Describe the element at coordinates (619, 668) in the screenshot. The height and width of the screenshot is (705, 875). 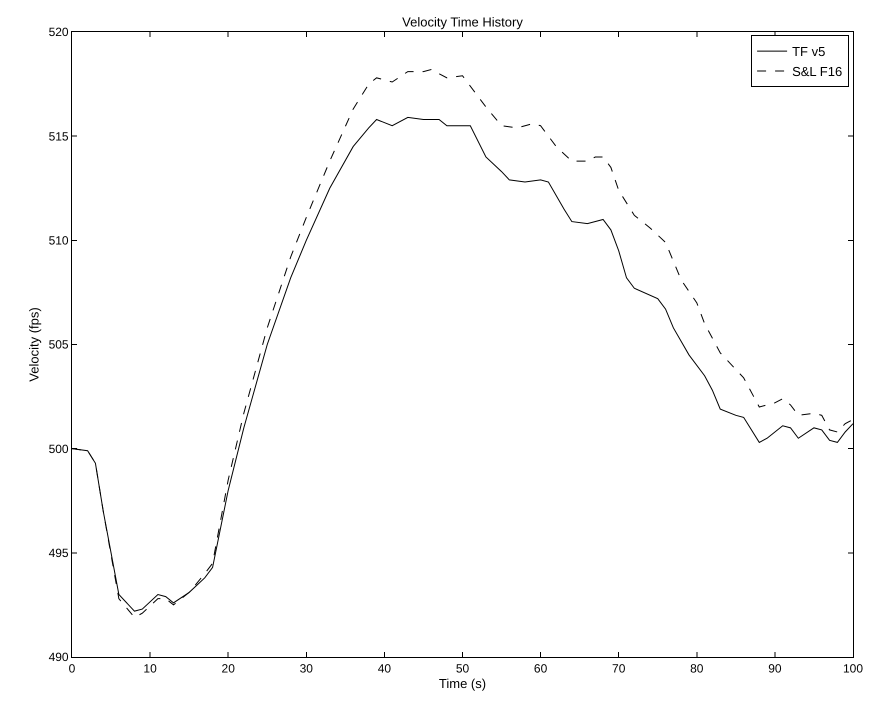
I see `x-tick-label: 70` at that location.